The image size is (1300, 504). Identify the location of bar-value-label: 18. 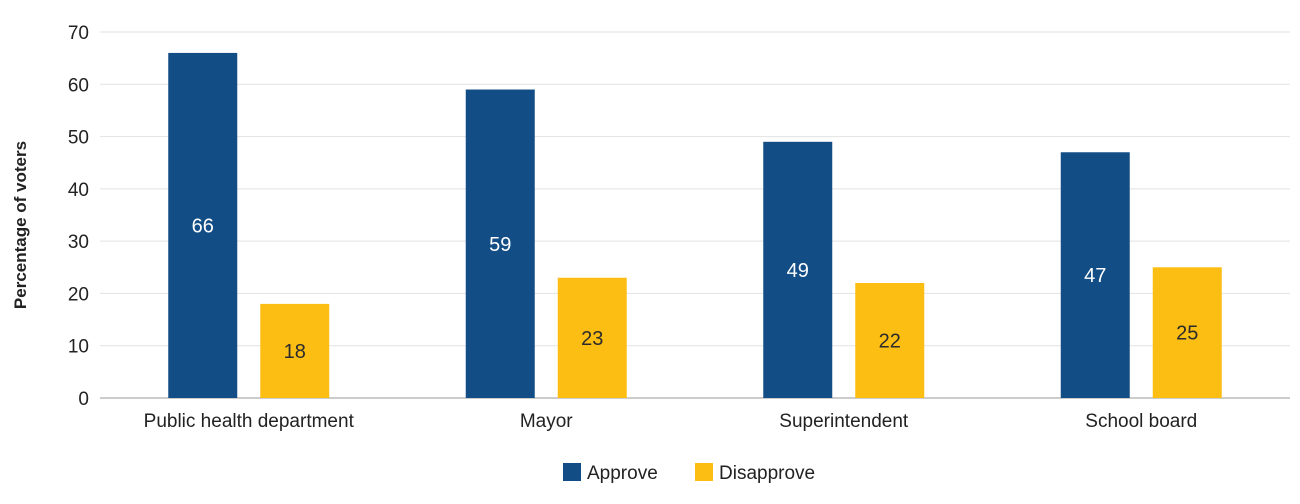
(295, 352).